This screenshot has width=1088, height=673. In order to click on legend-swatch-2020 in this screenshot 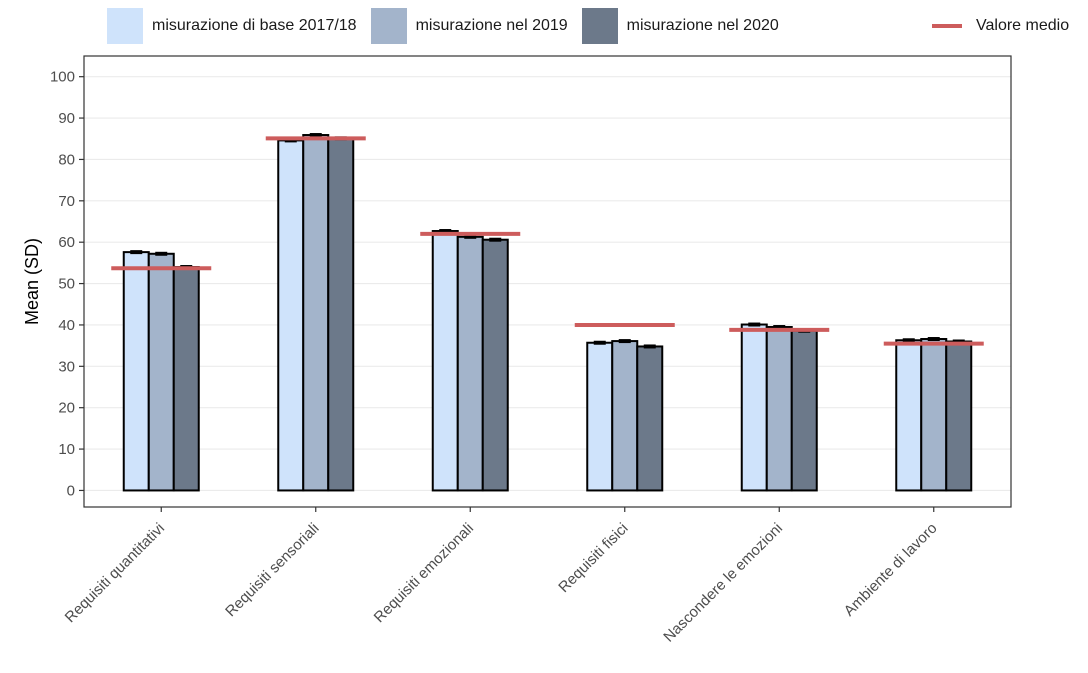, I will do `click(599, 26)`.